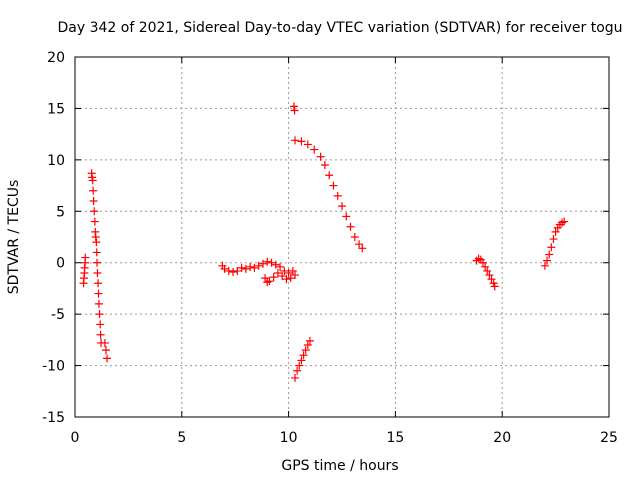 This screenshot has height=480, width=640. Describe the element at coordinates (502, 438) in the screenshot. I see `x-tick-label: 20` at that location.